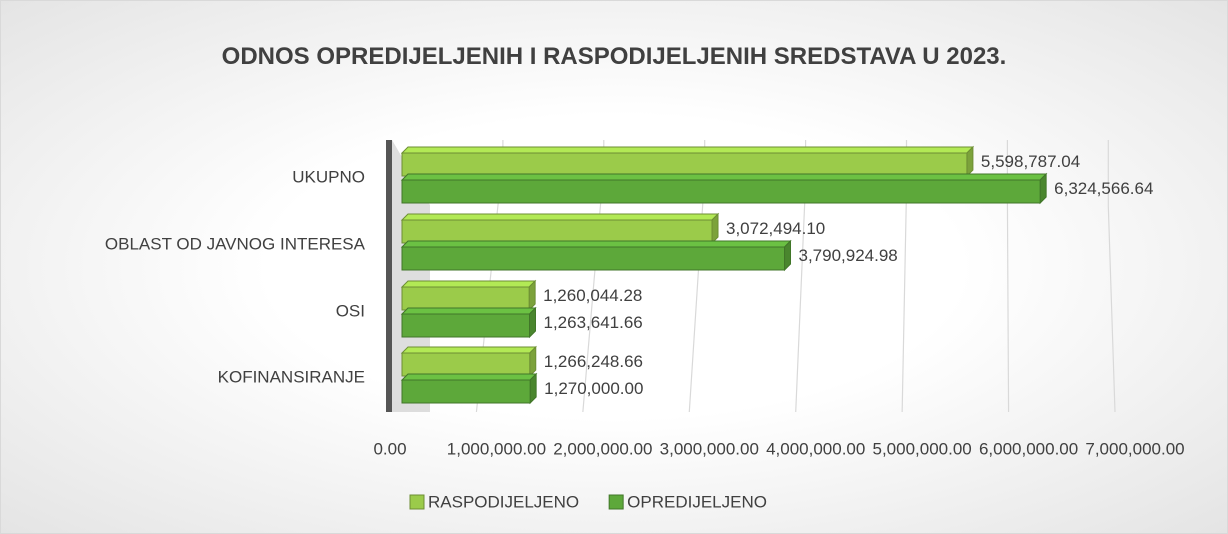 This screenshot has height=534, width=1228. What do you see at coordinates (496, 448) in the screenshot?
I see `x-tick-label: 1,000,000.00` at bounding box center [496, 448].